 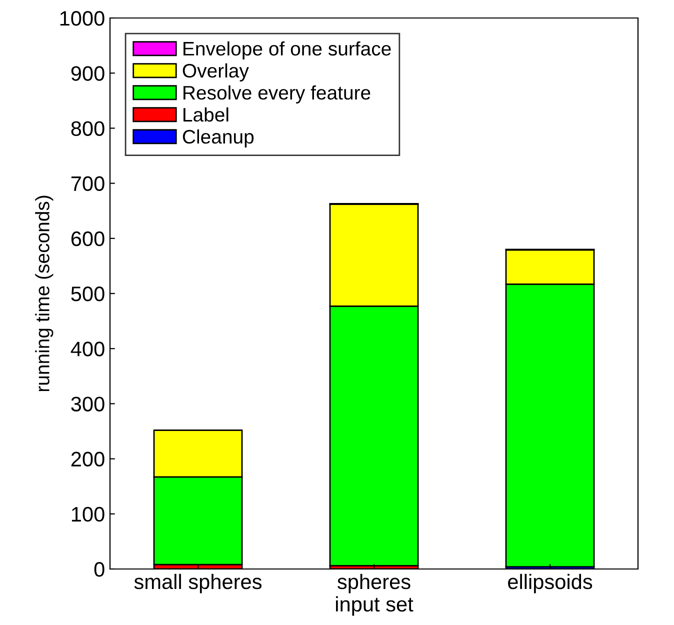 I want to click on y-axis-title: running time (seconds), so click(x=44, y=294).